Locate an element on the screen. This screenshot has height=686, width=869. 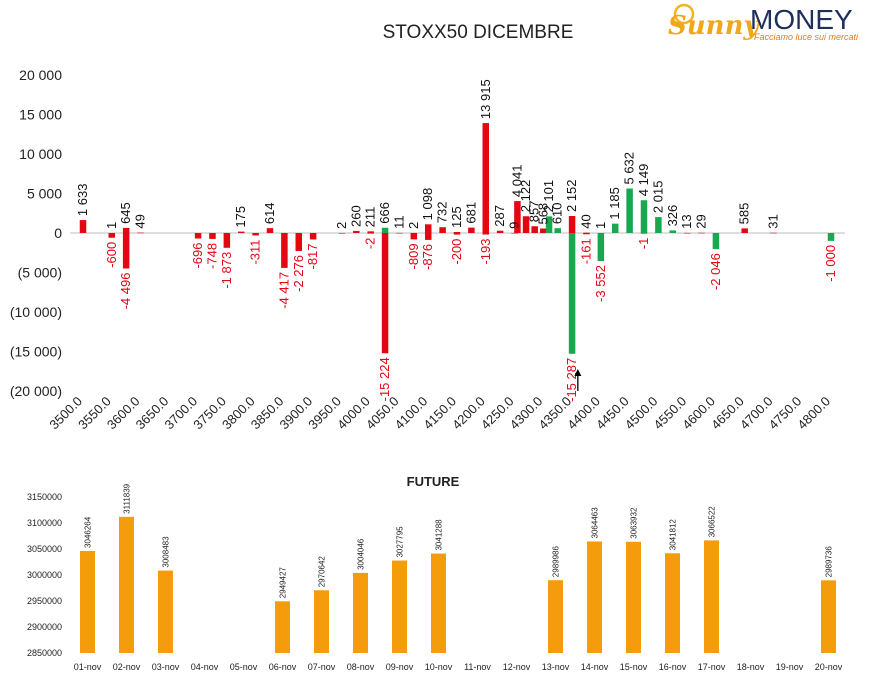
main-chart-title: STOXX50 DICEMBRE is located at coordinates (478, 32).